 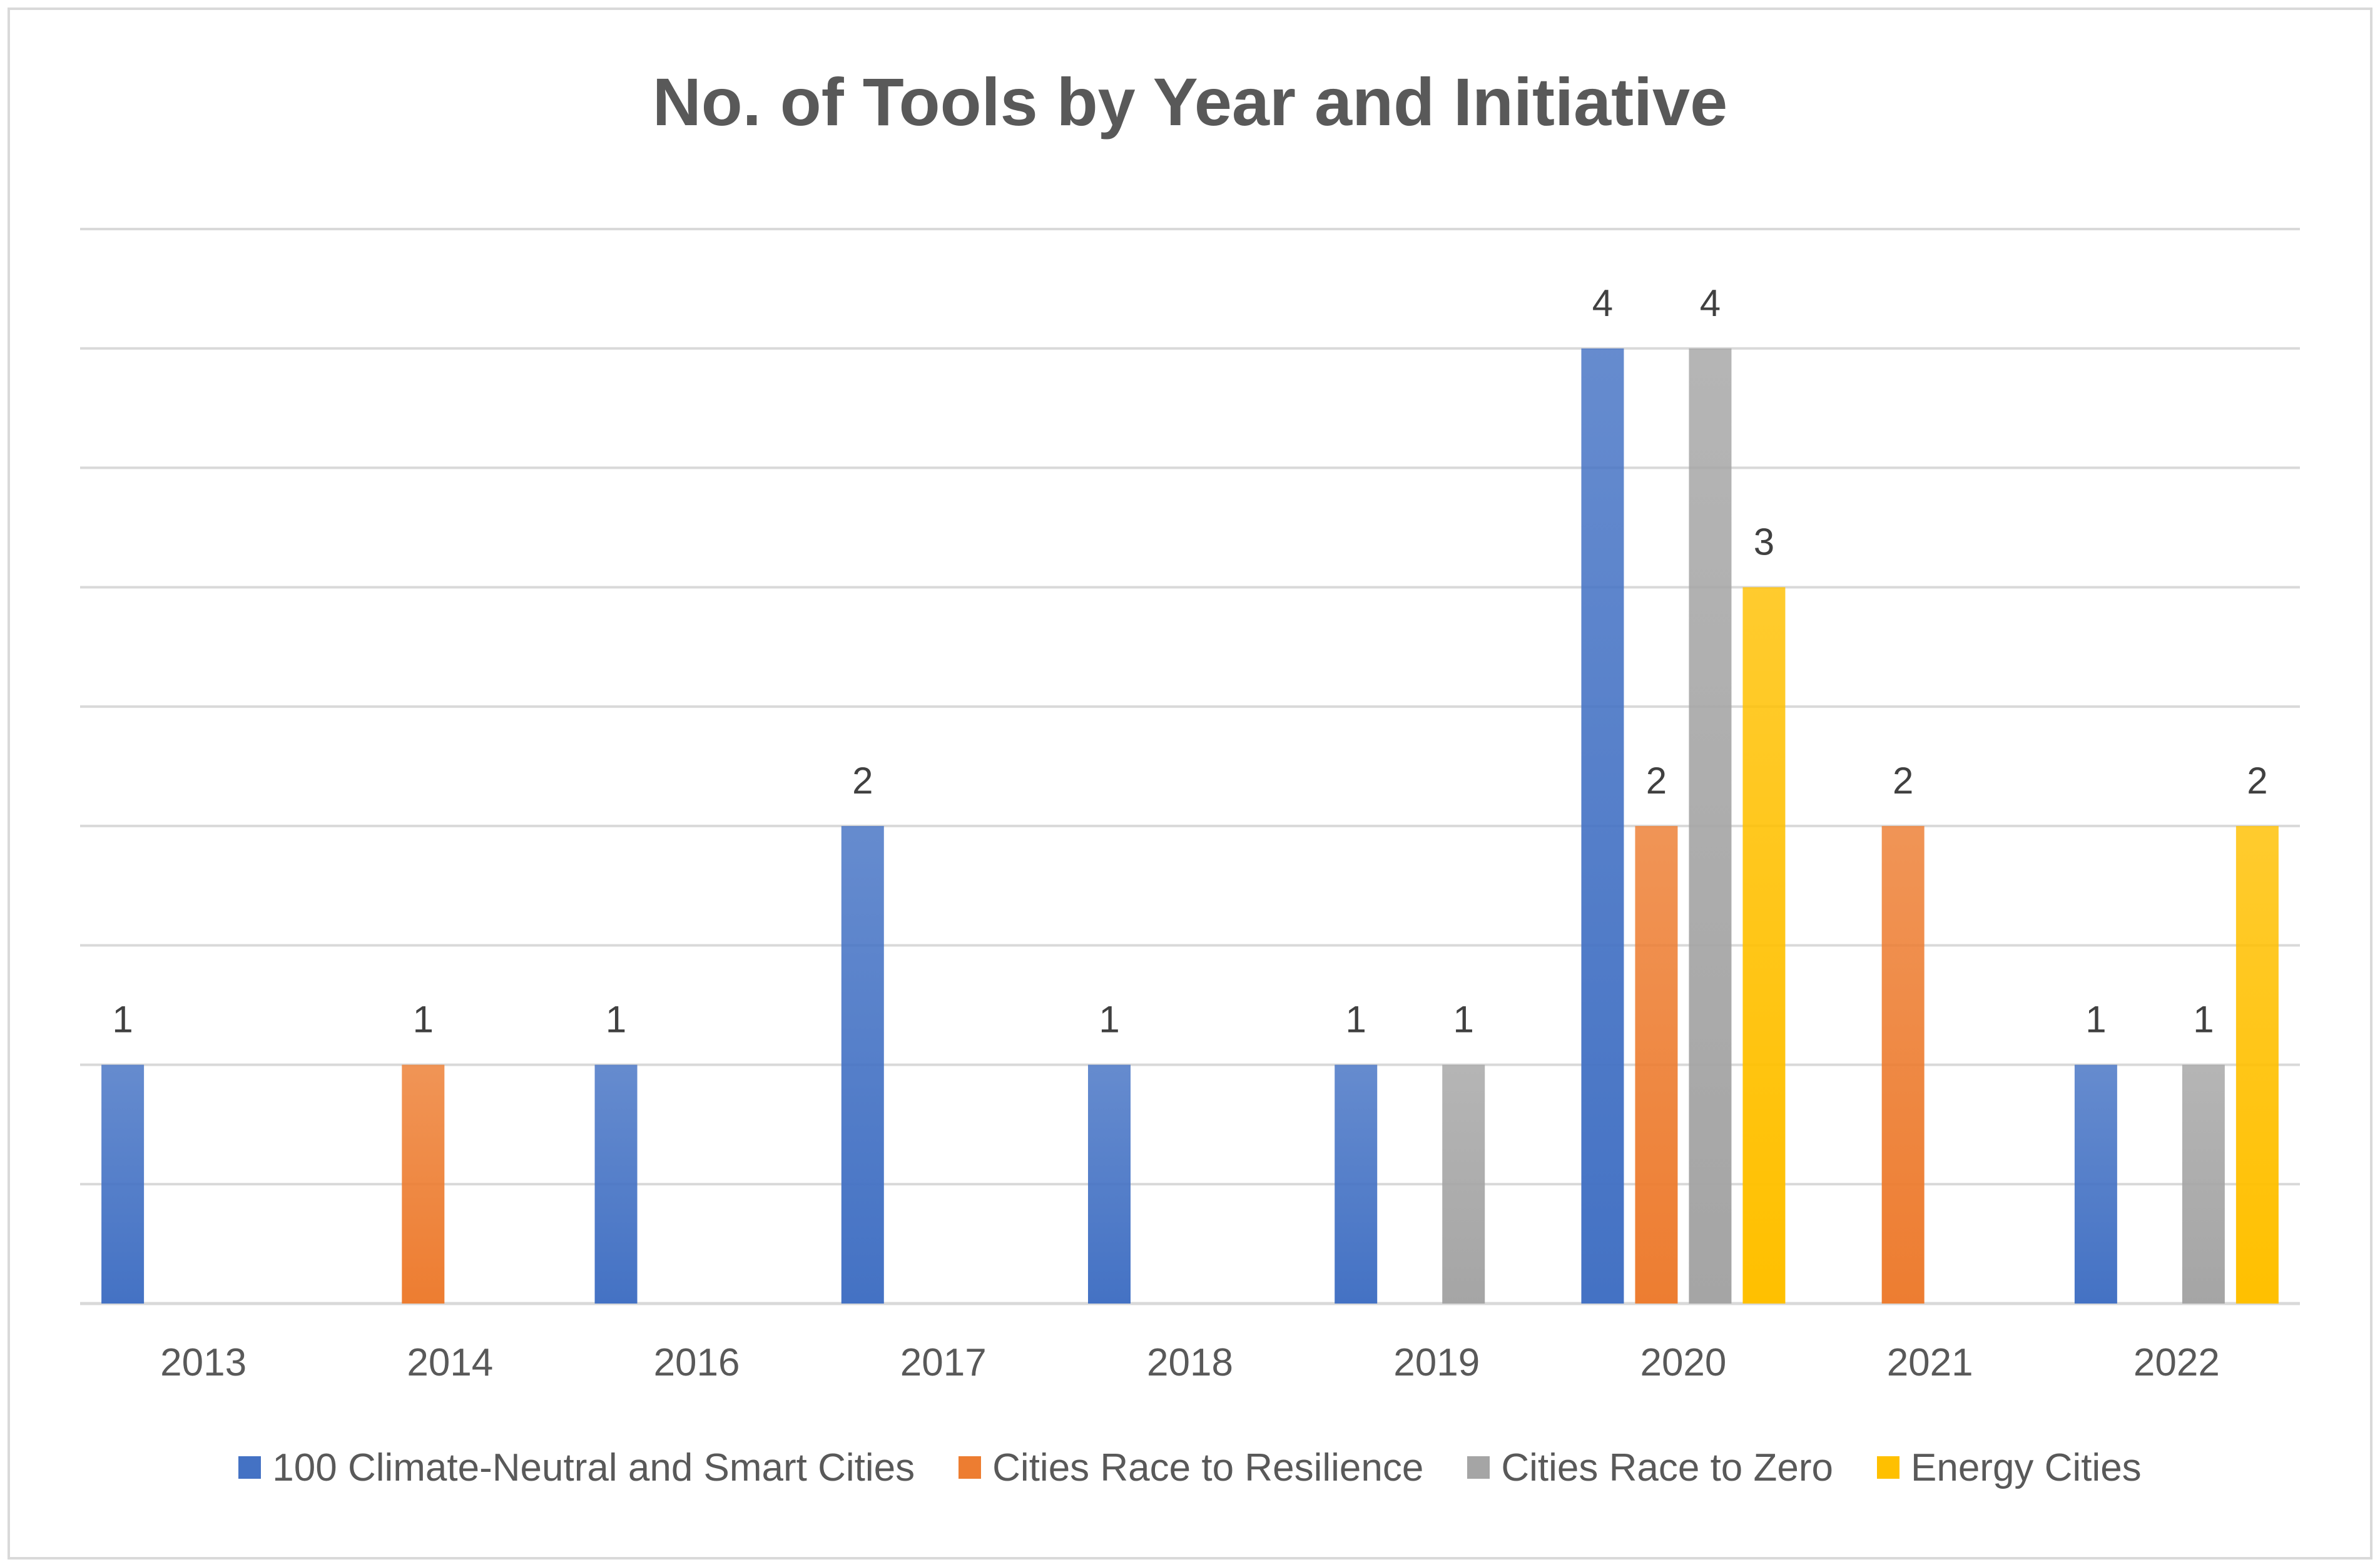 What do you see at coordinates (1764, 542) in the screenshot?
I see `data-label: 3` at bounding box center [1764, 542].